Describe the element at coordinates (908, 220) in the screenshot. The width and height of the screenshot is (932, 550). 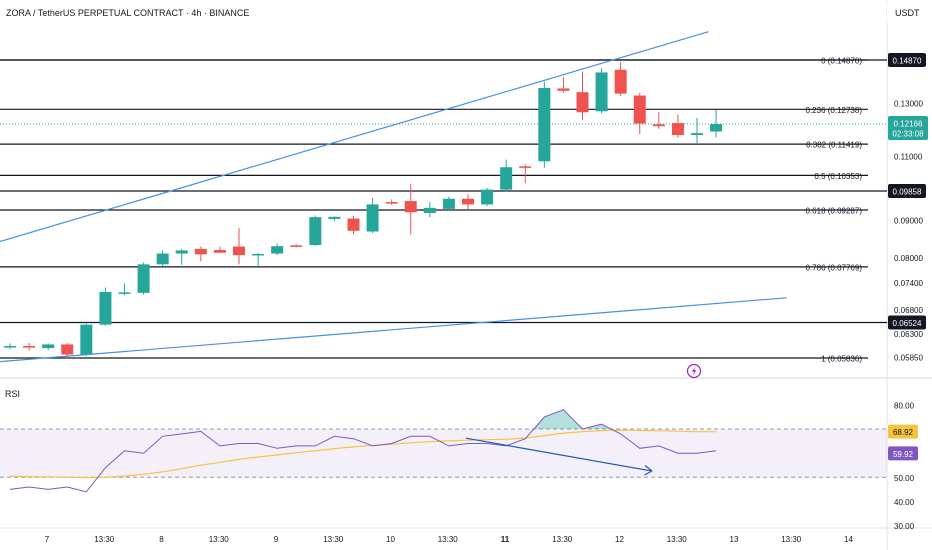
I see `price-tick-label: 0.09000` at that location.